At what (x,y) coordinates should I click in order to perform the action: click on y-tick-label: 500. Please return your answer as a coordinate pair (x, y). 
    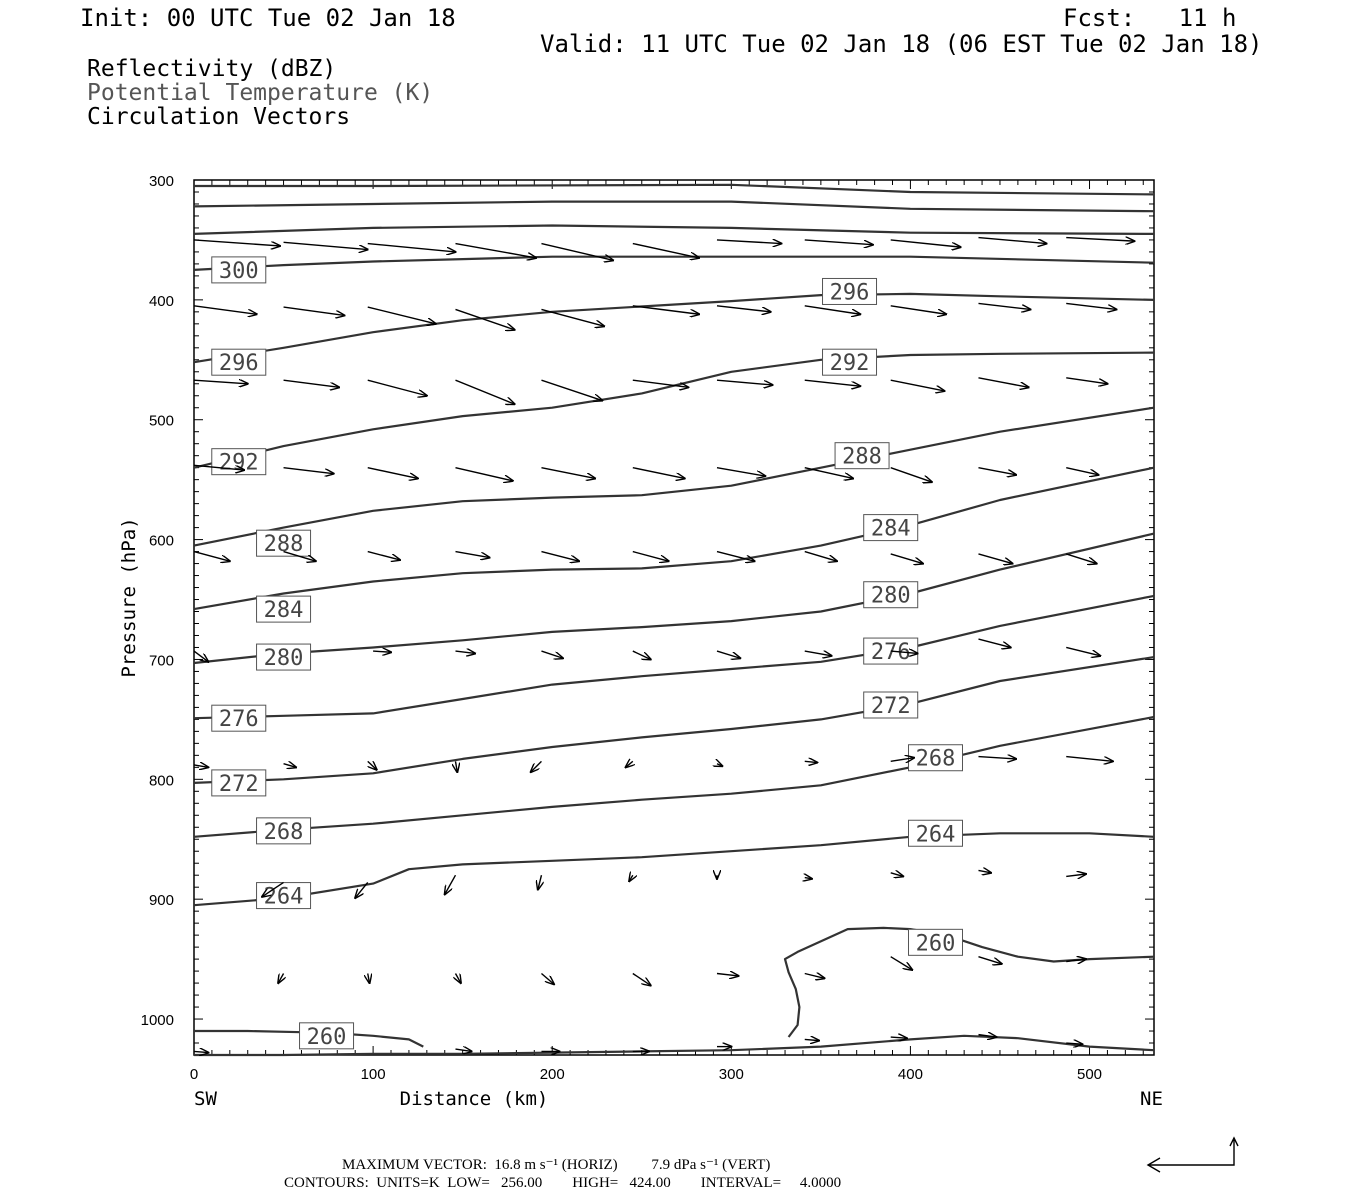
    Looking at the image, I should click on (161, 421).